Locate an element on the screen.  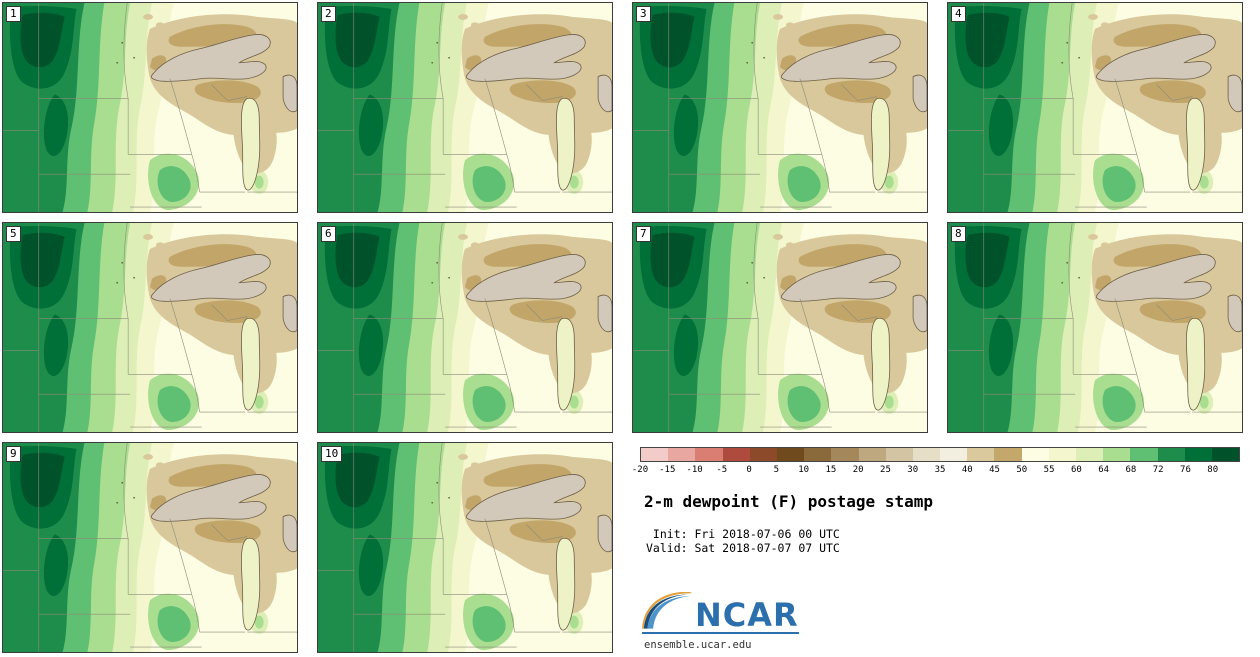
map-panel: 8 is located at coordinates (1095, 327).